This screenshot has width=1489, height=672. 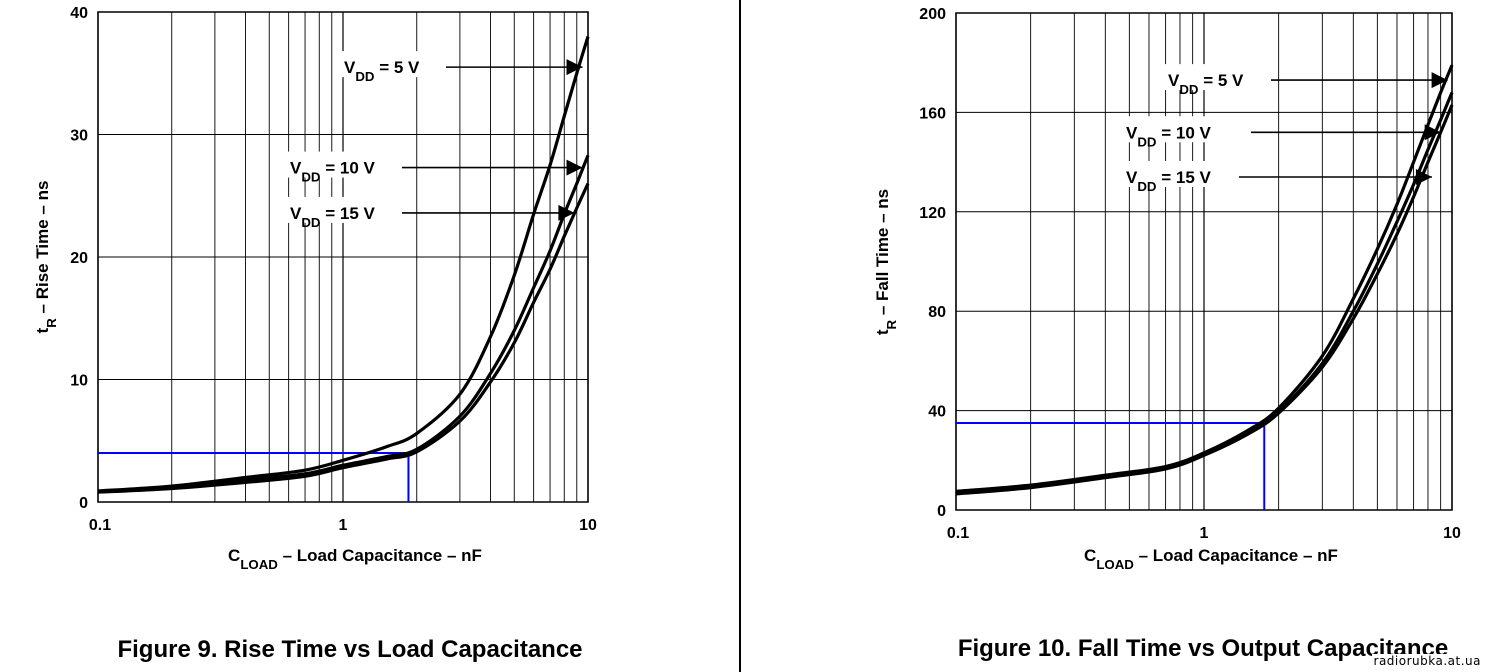 What do you see at coordinates (886, 262) in the screenshot?
I see `y-axis-label: tR – Fall Time – ns` at bounding box center [886, 262].